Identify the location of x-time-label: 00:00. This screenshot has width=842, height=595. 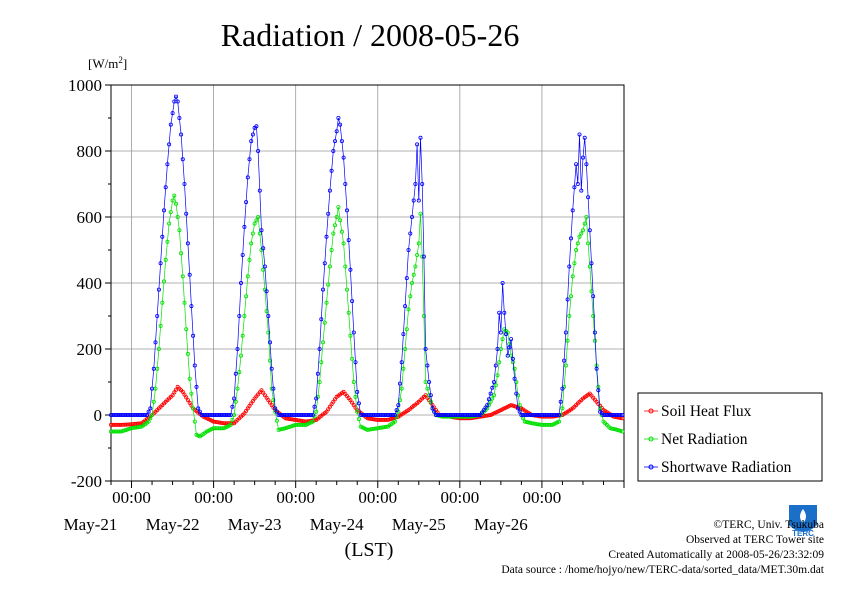
(542, 497).